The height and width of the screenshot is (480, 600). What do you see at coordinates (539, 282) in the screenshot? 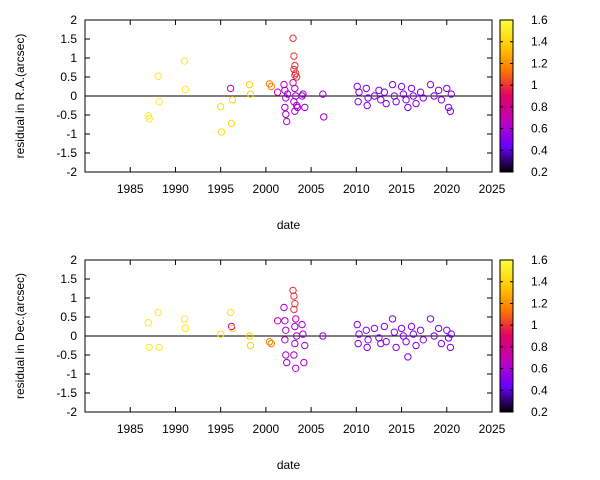
I see `colorbar-tick-label: 1.4` at bounding box center [539, 282].